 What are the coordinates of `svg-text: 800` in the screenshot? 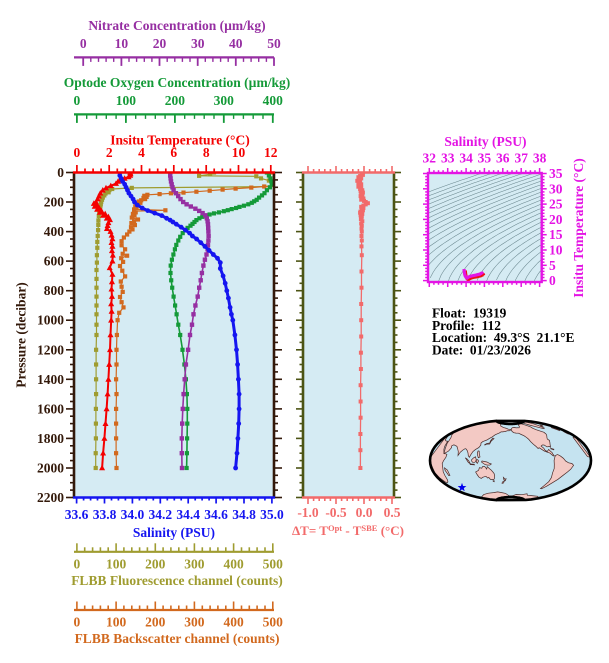 It's located at (54, 290).